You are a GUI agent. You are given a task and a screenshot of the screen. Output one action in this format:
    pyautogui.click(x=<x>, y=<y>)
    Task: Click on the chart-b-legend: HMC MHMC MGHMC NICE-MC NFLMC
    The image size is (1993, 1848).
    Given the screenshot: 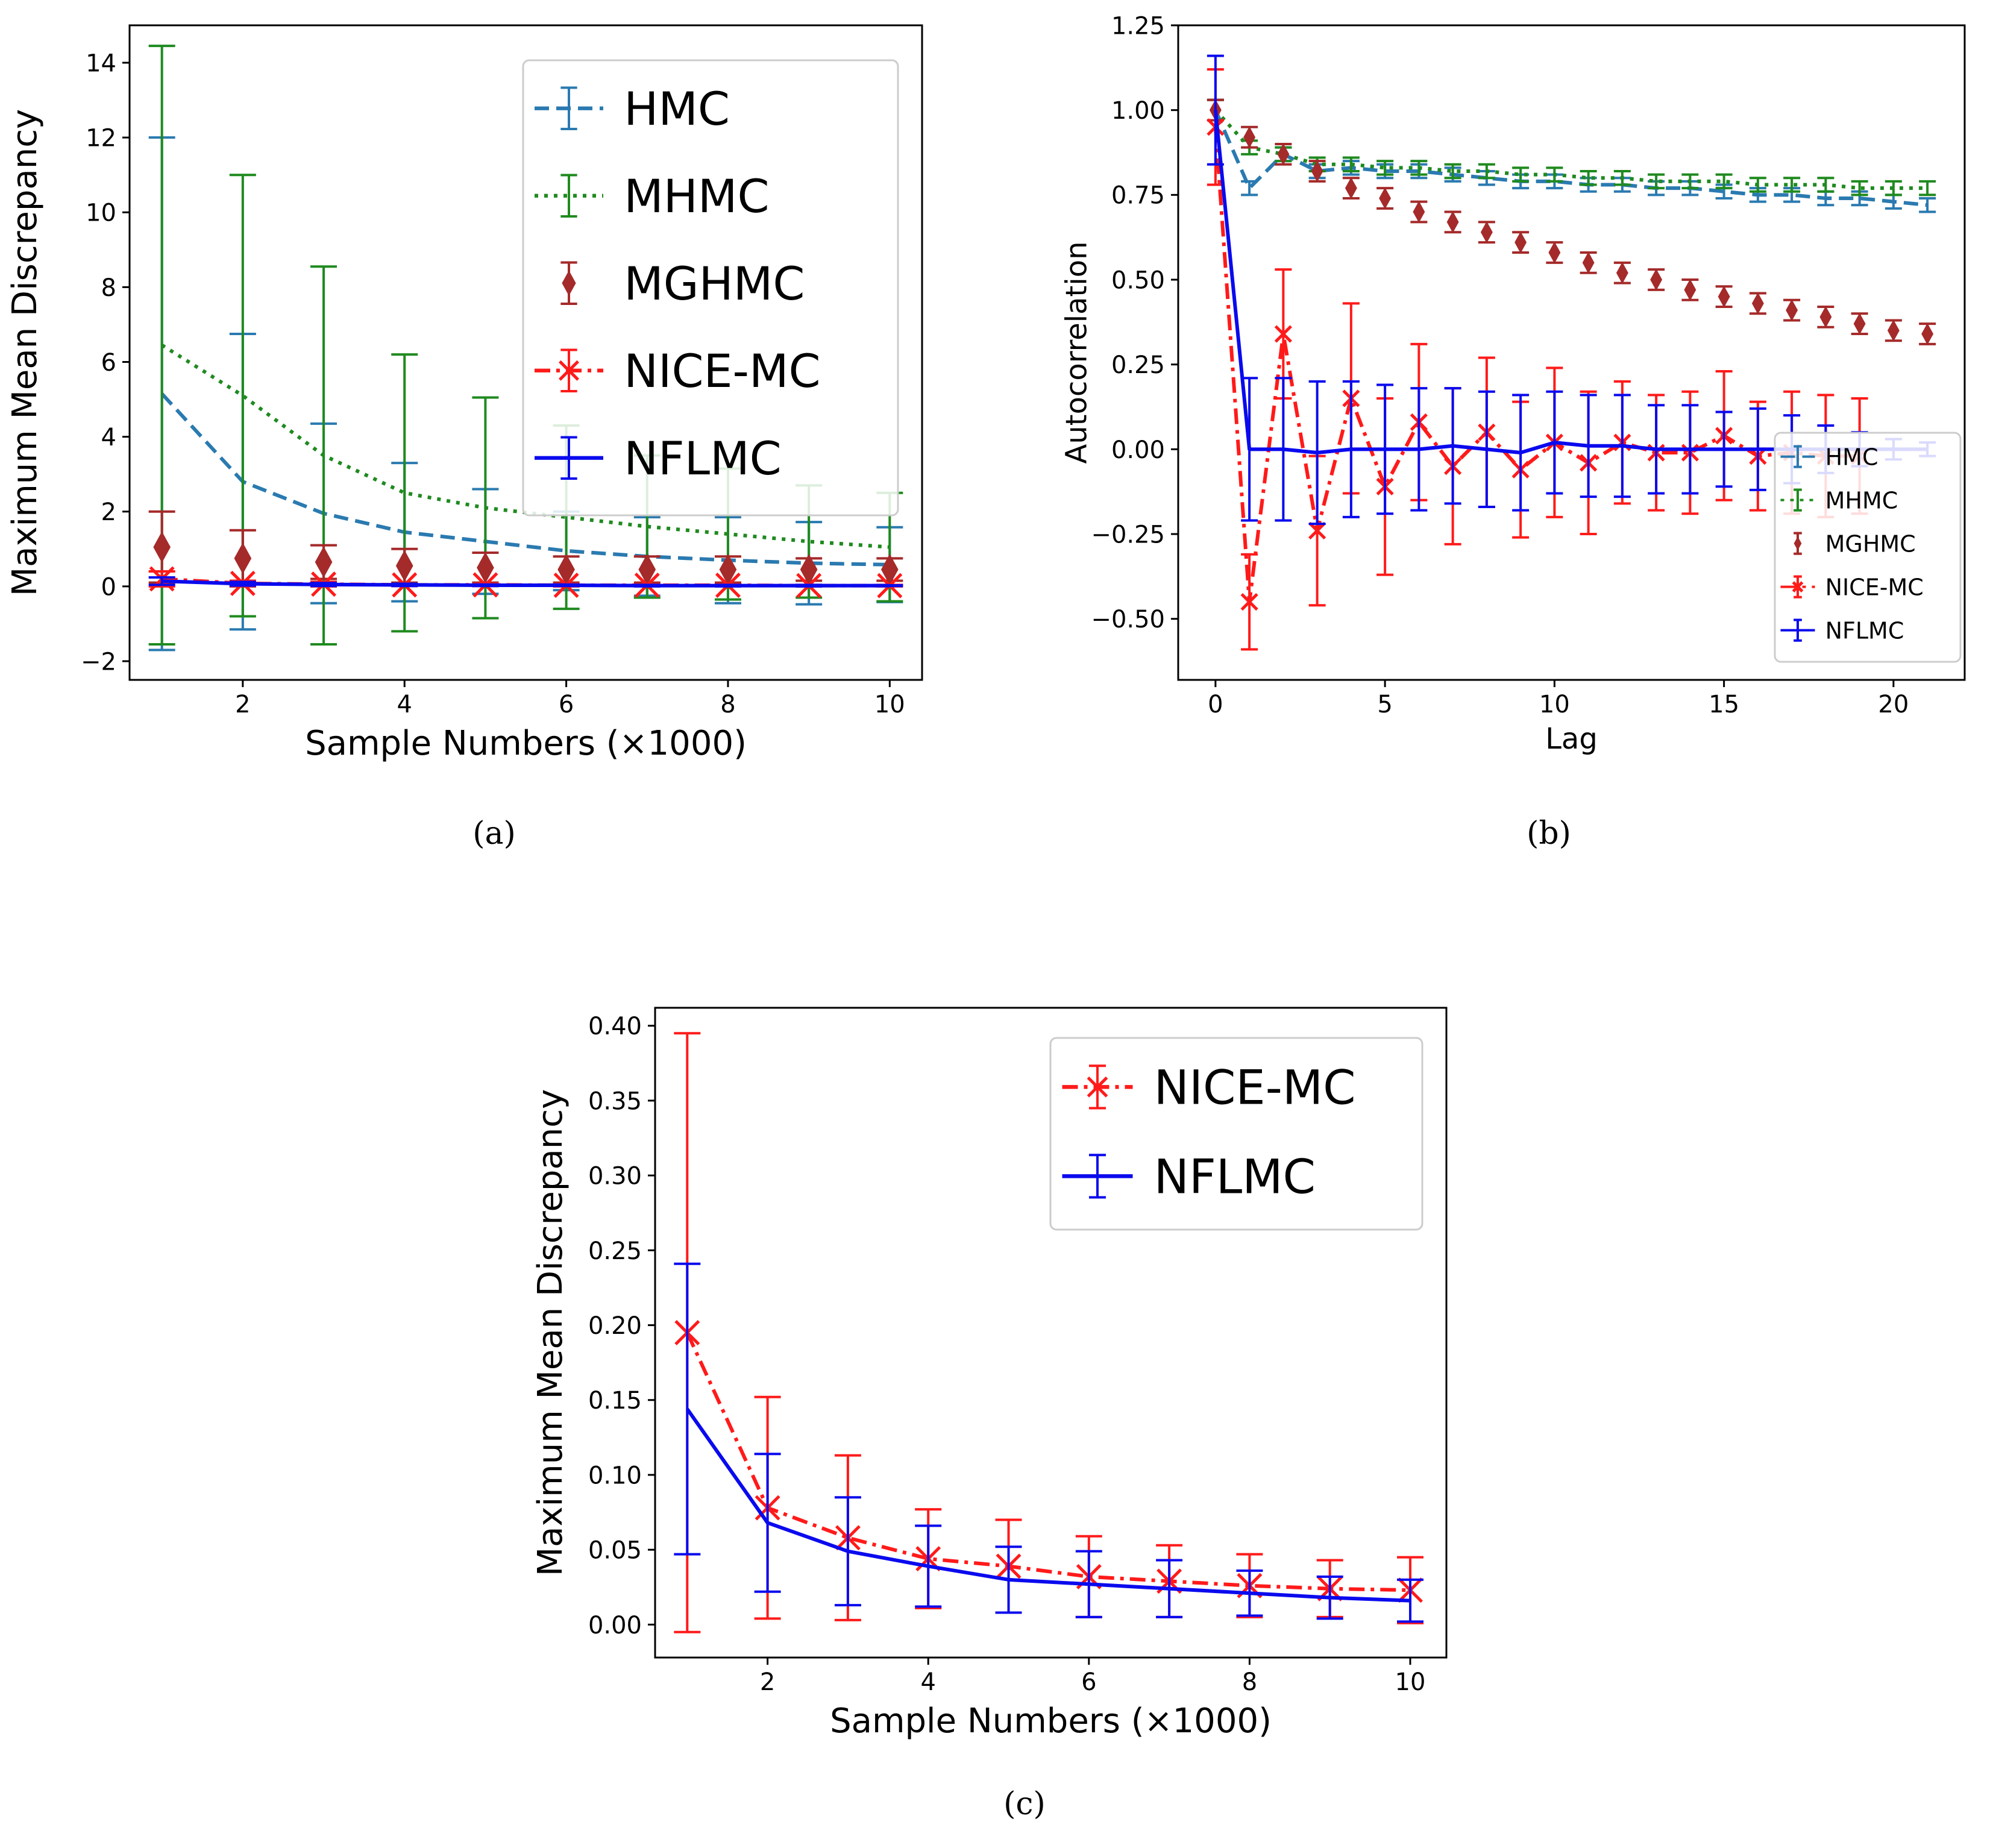 What is the action you would take?
    pyautogui.click(x=1868, y=547)
    